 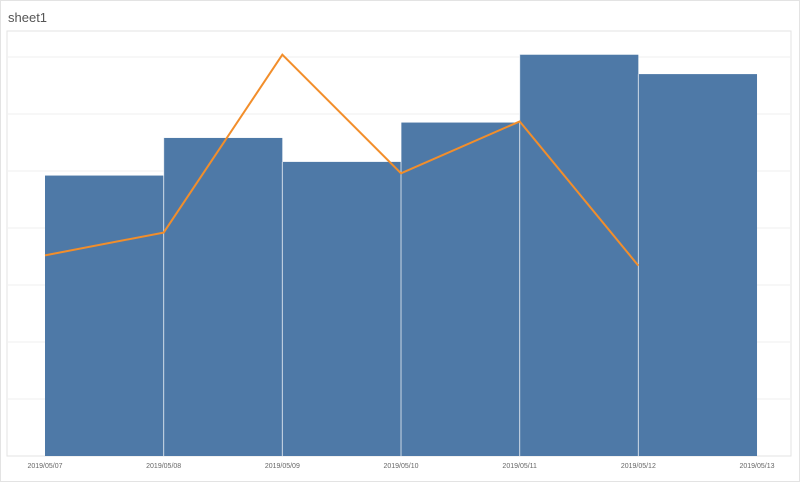 I want to click on x-tick-label: 2019/05/12, so click(x=638, y=466).